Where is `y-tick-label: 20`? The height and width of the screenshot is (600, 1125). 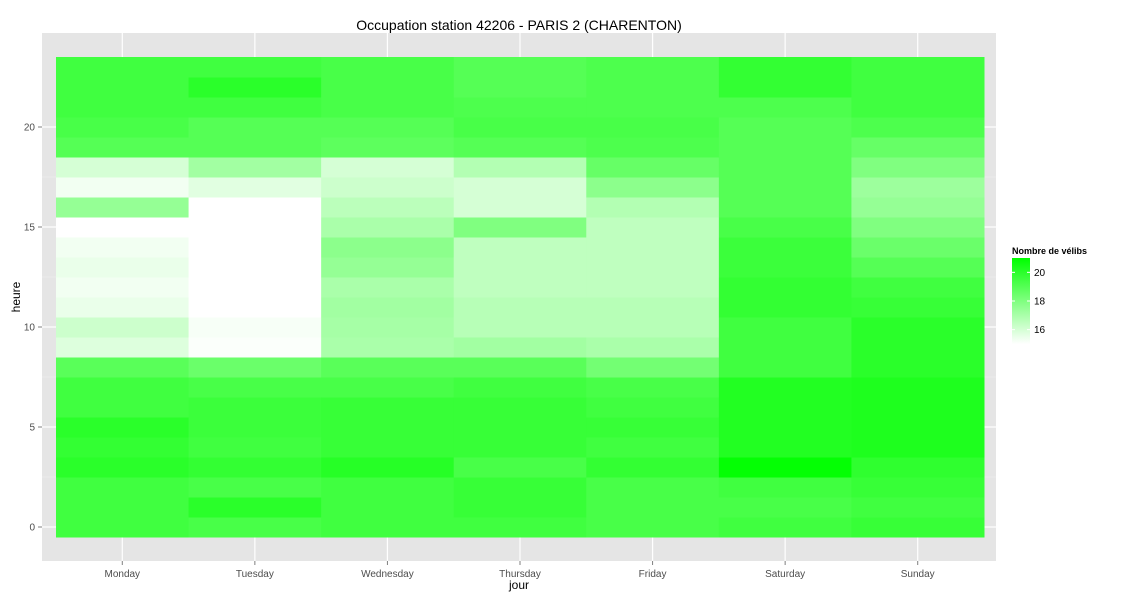
y-tick-label: 20 is located at coordinates (30, 128).